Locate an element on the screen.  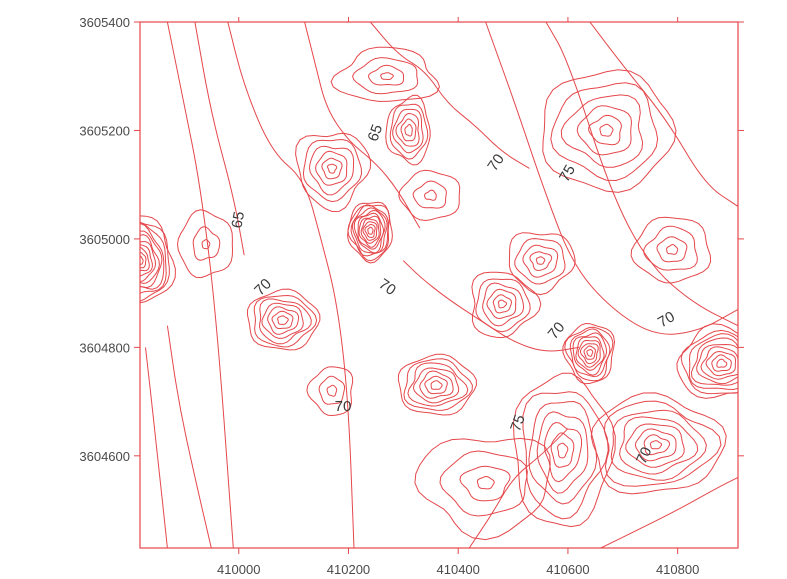
y-tick-label: 3605000 is located at coordinates (104, 239).